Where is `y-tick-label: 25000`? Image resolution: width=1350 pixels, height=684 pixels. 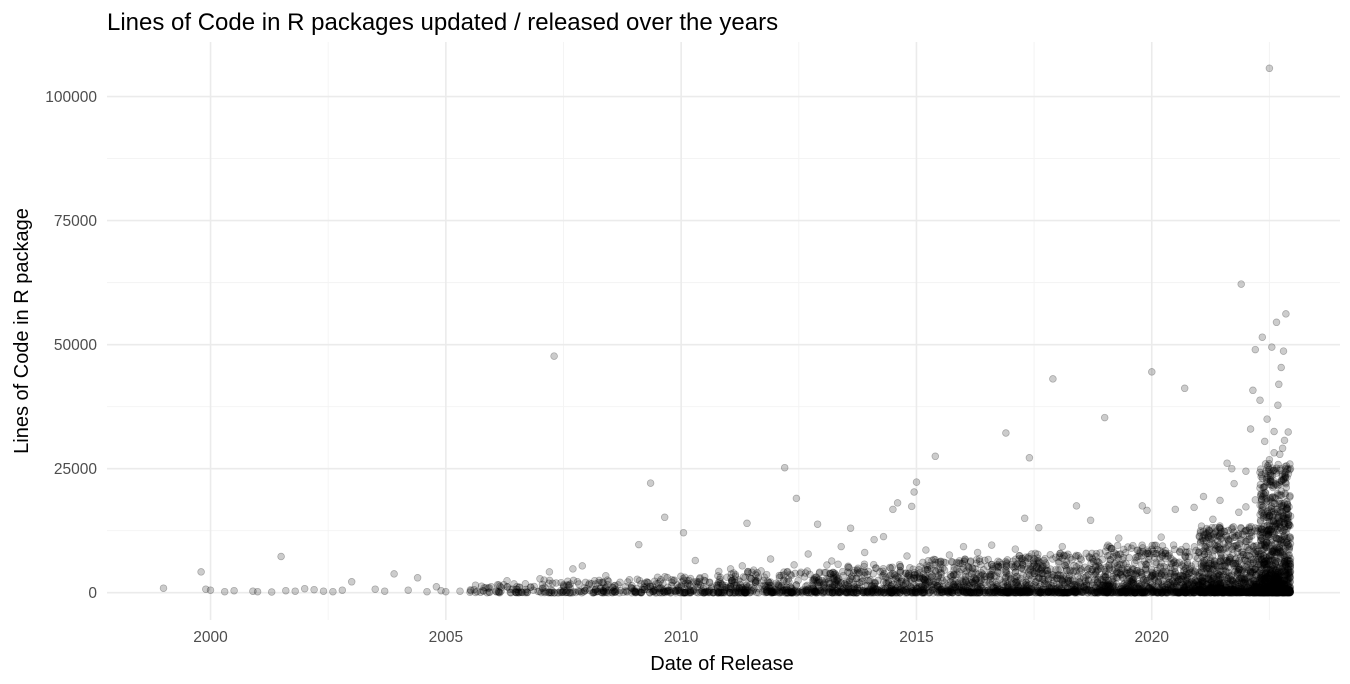
y-tick-label: 25000 is located at coordinates (75, 469).